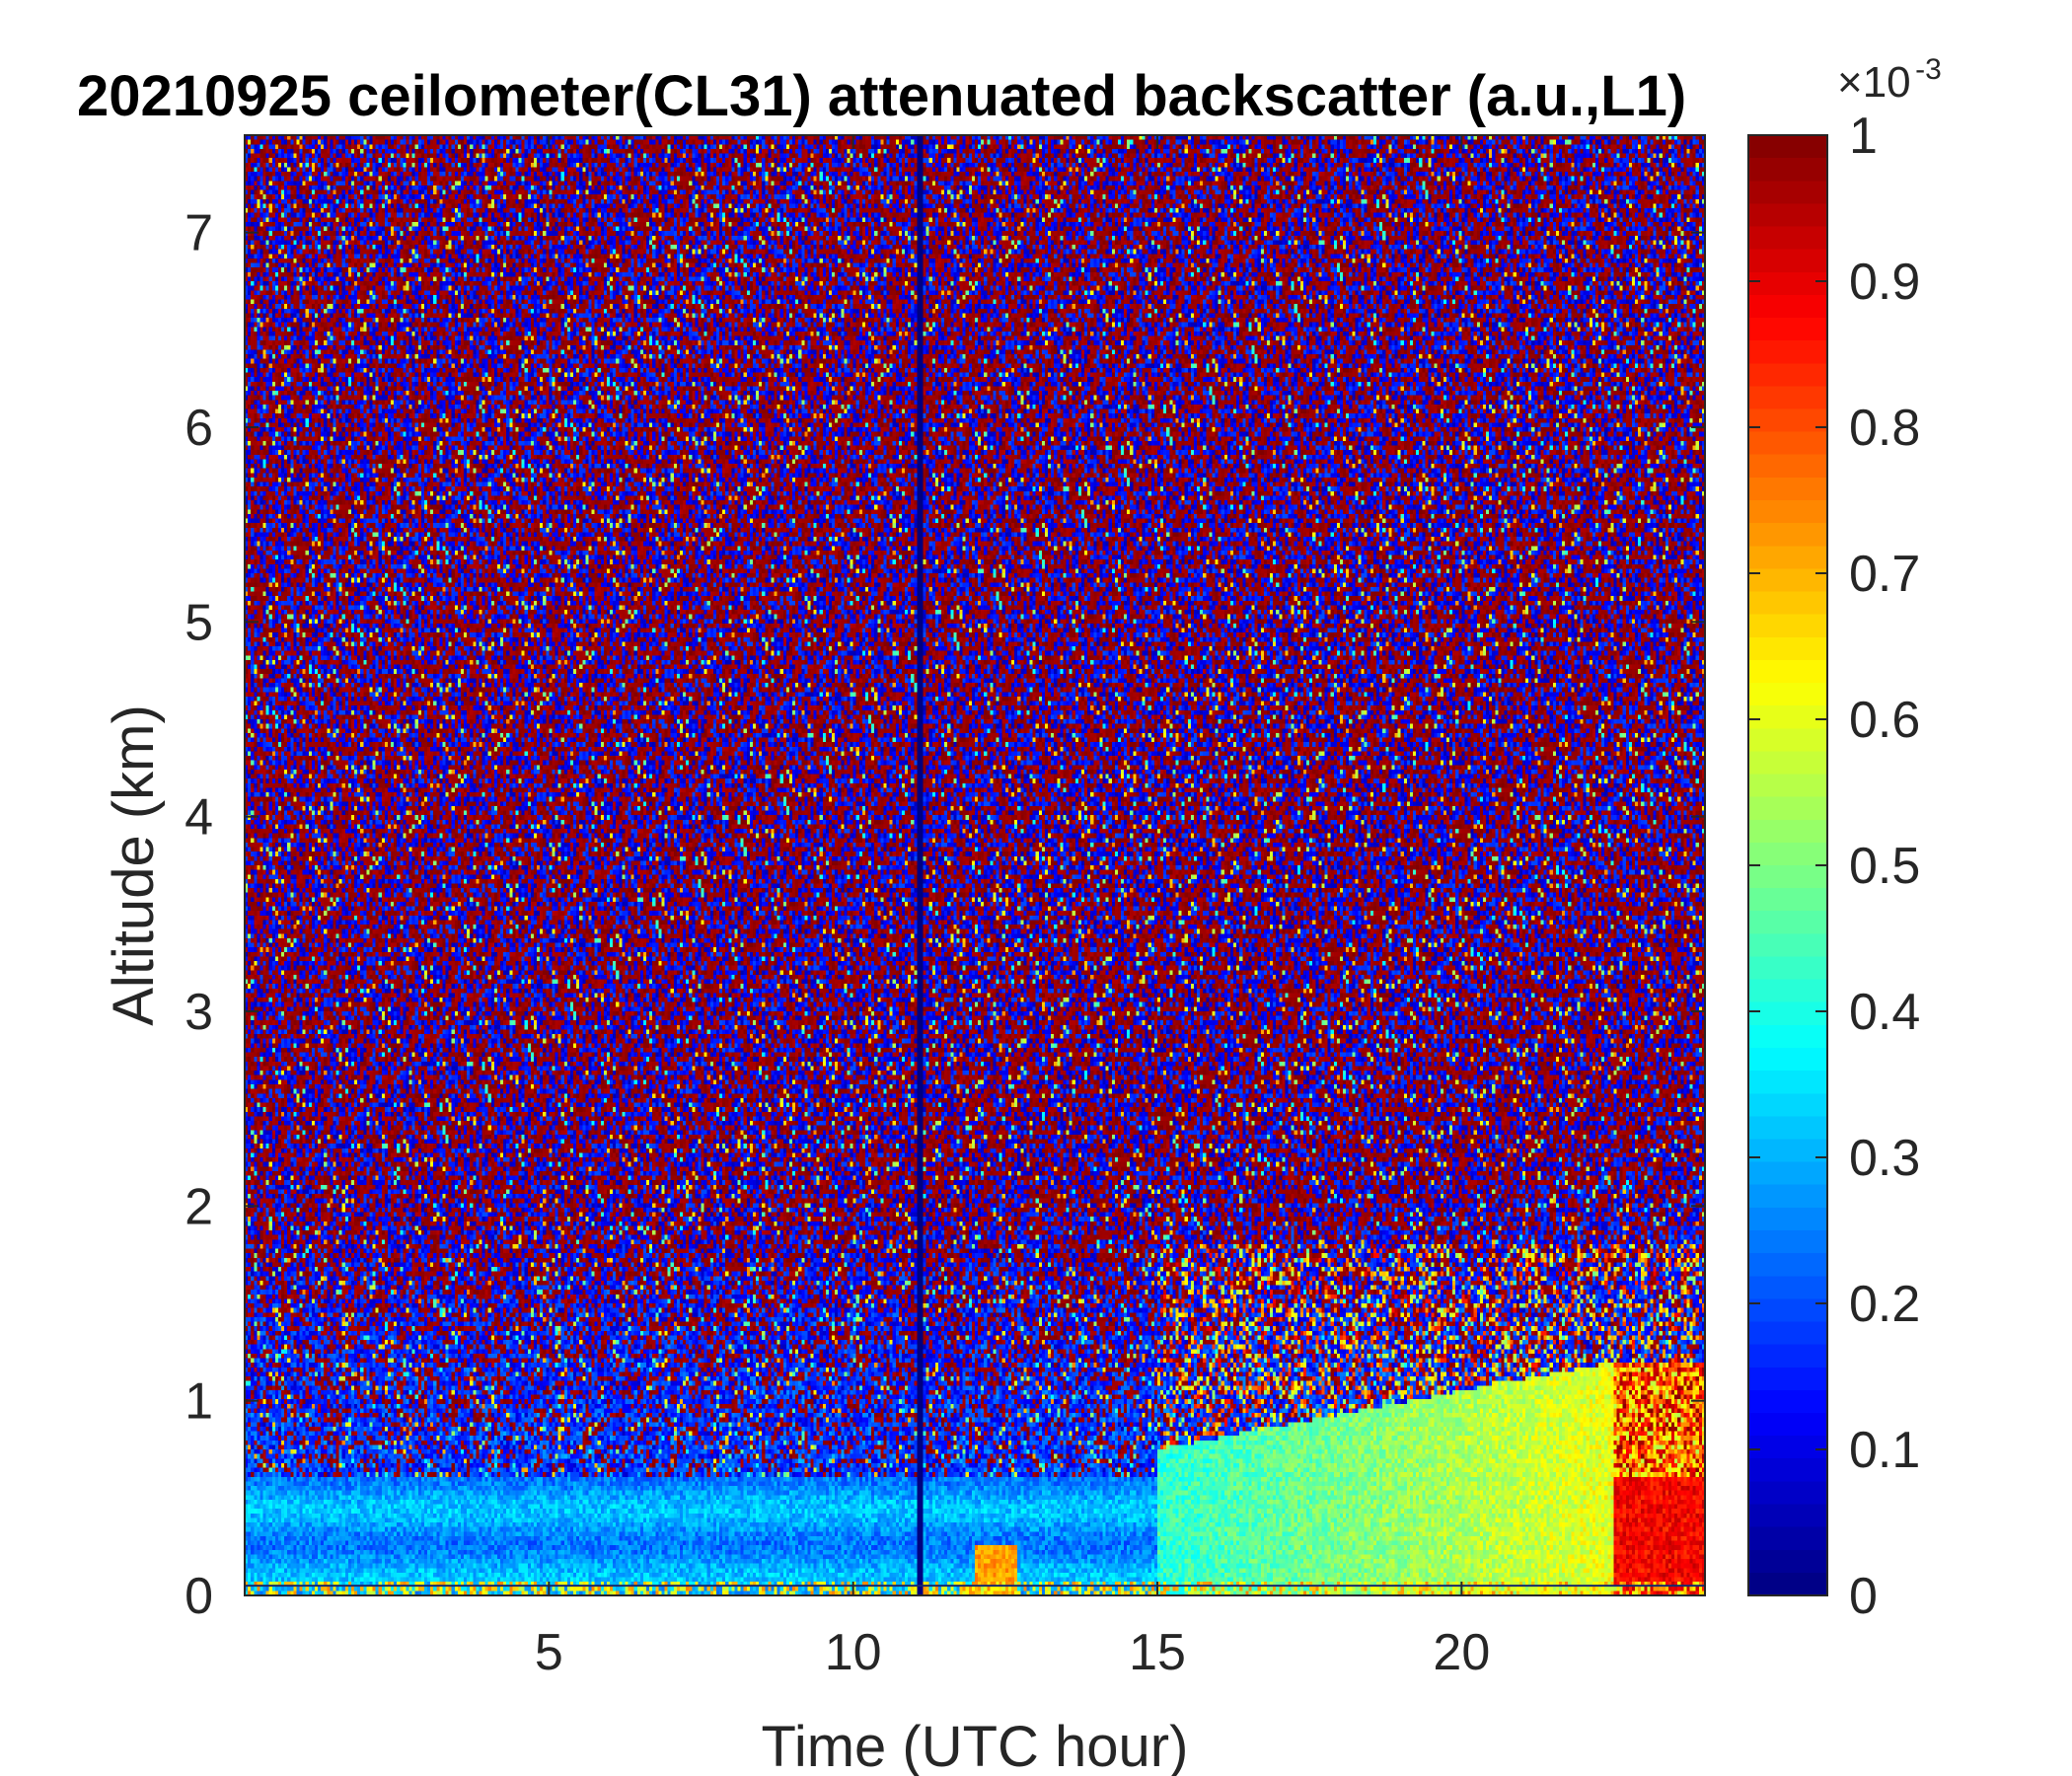  Describe the element at coordinates (199, 1402) in the screenshot. I see `y-tick-label: 1` at that location.